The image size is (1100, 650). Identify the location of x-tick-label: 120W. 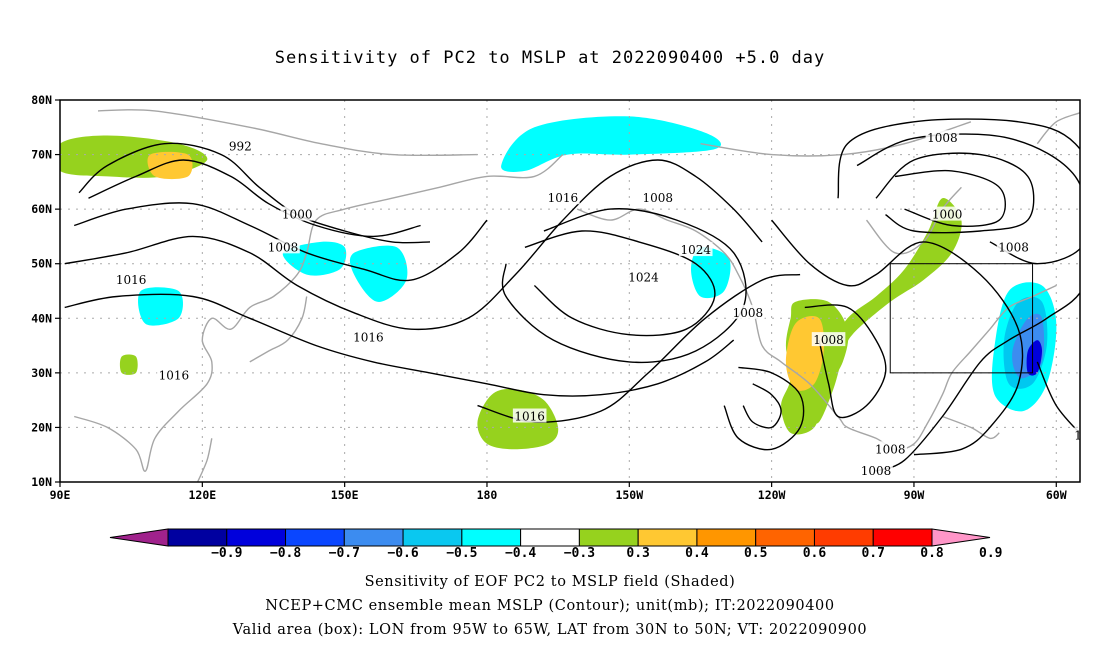
(772, 495).